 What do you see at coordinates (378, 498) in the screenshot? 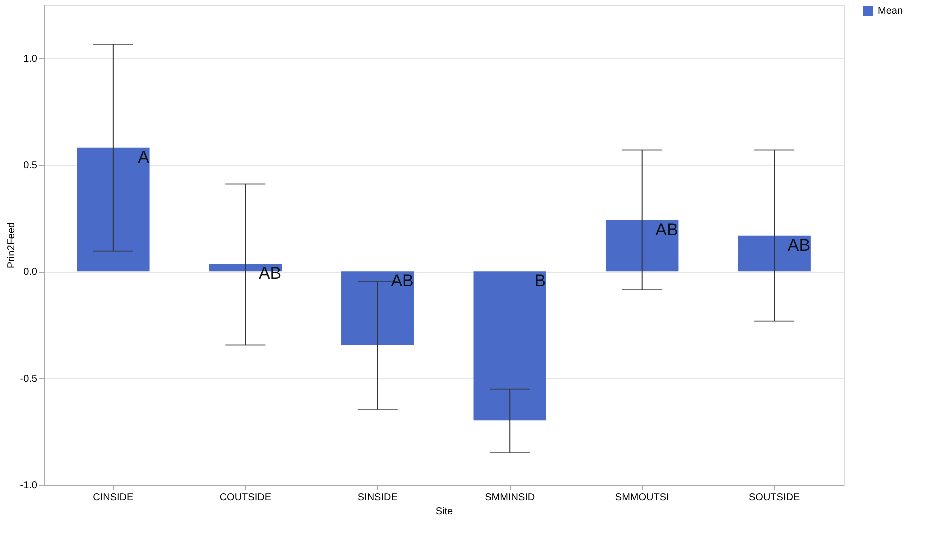
I see `x-tick-label: SINSIDE` at bounding box center [378, 498].